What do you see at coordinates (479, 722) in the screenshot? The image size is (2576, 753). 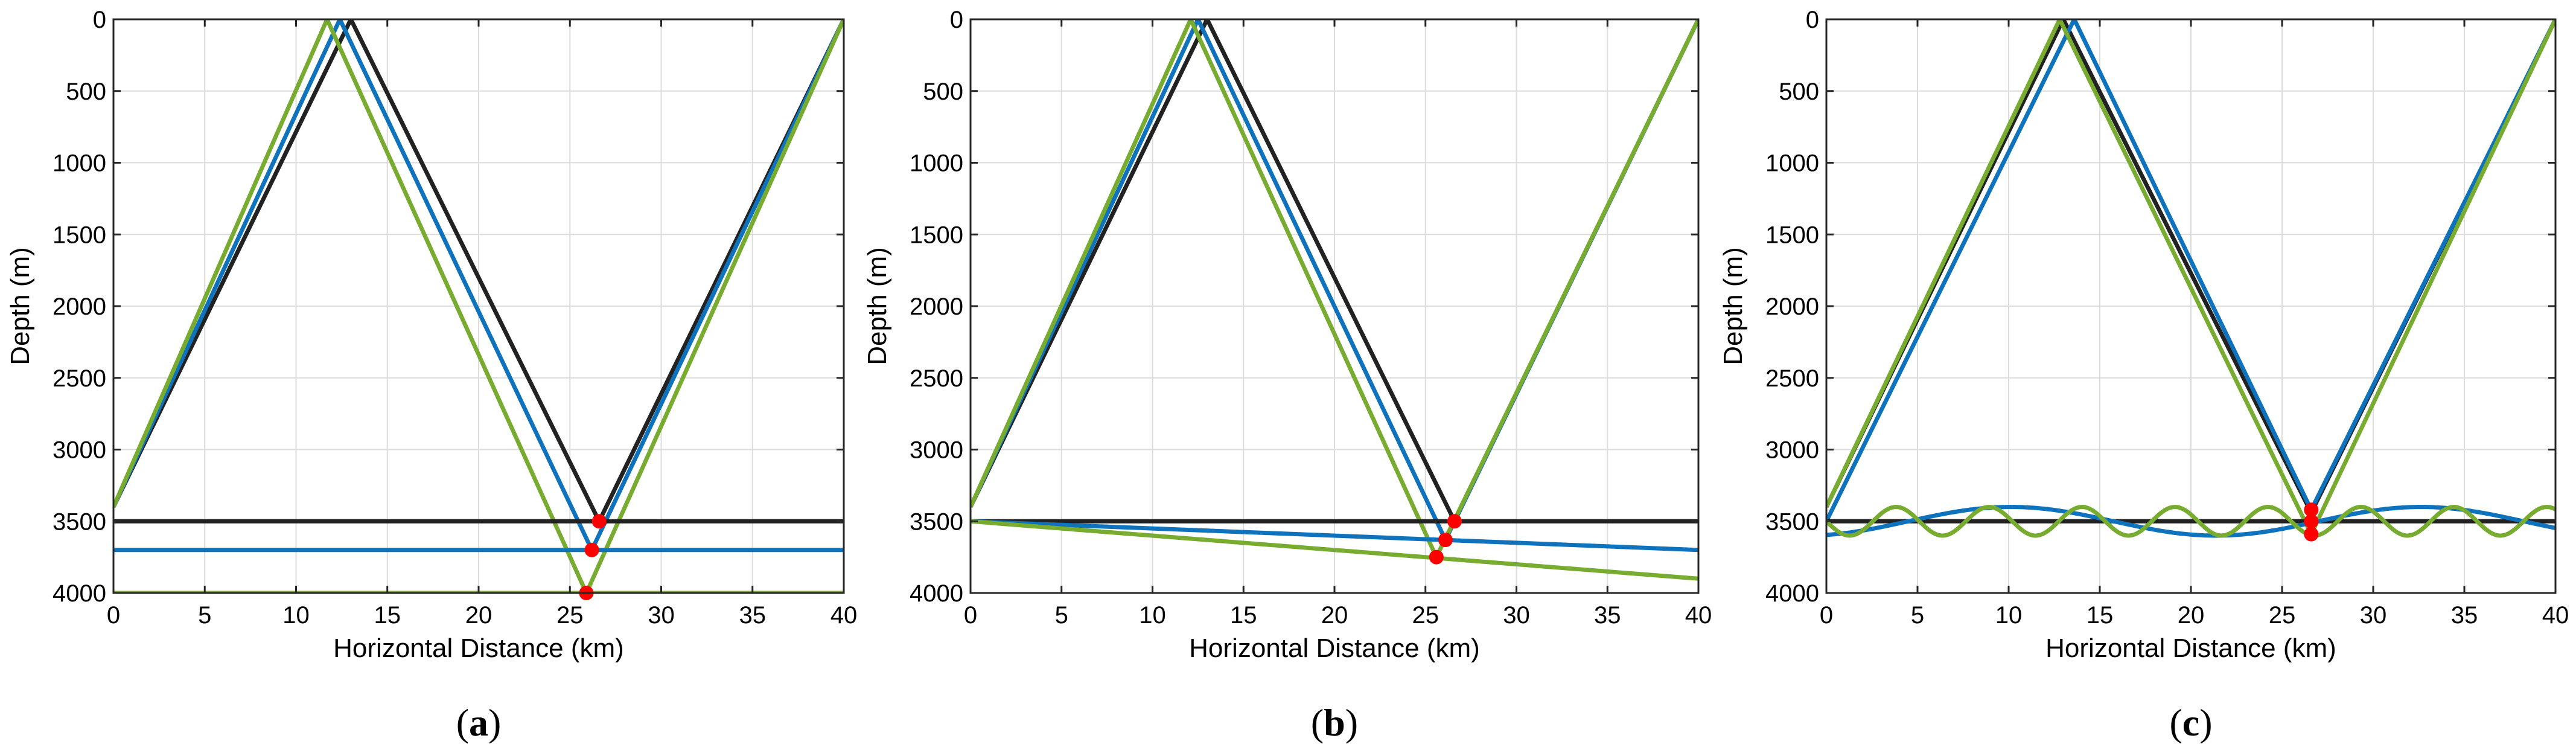 I see `panel-label: (a)` at bounding box center [479, 722].